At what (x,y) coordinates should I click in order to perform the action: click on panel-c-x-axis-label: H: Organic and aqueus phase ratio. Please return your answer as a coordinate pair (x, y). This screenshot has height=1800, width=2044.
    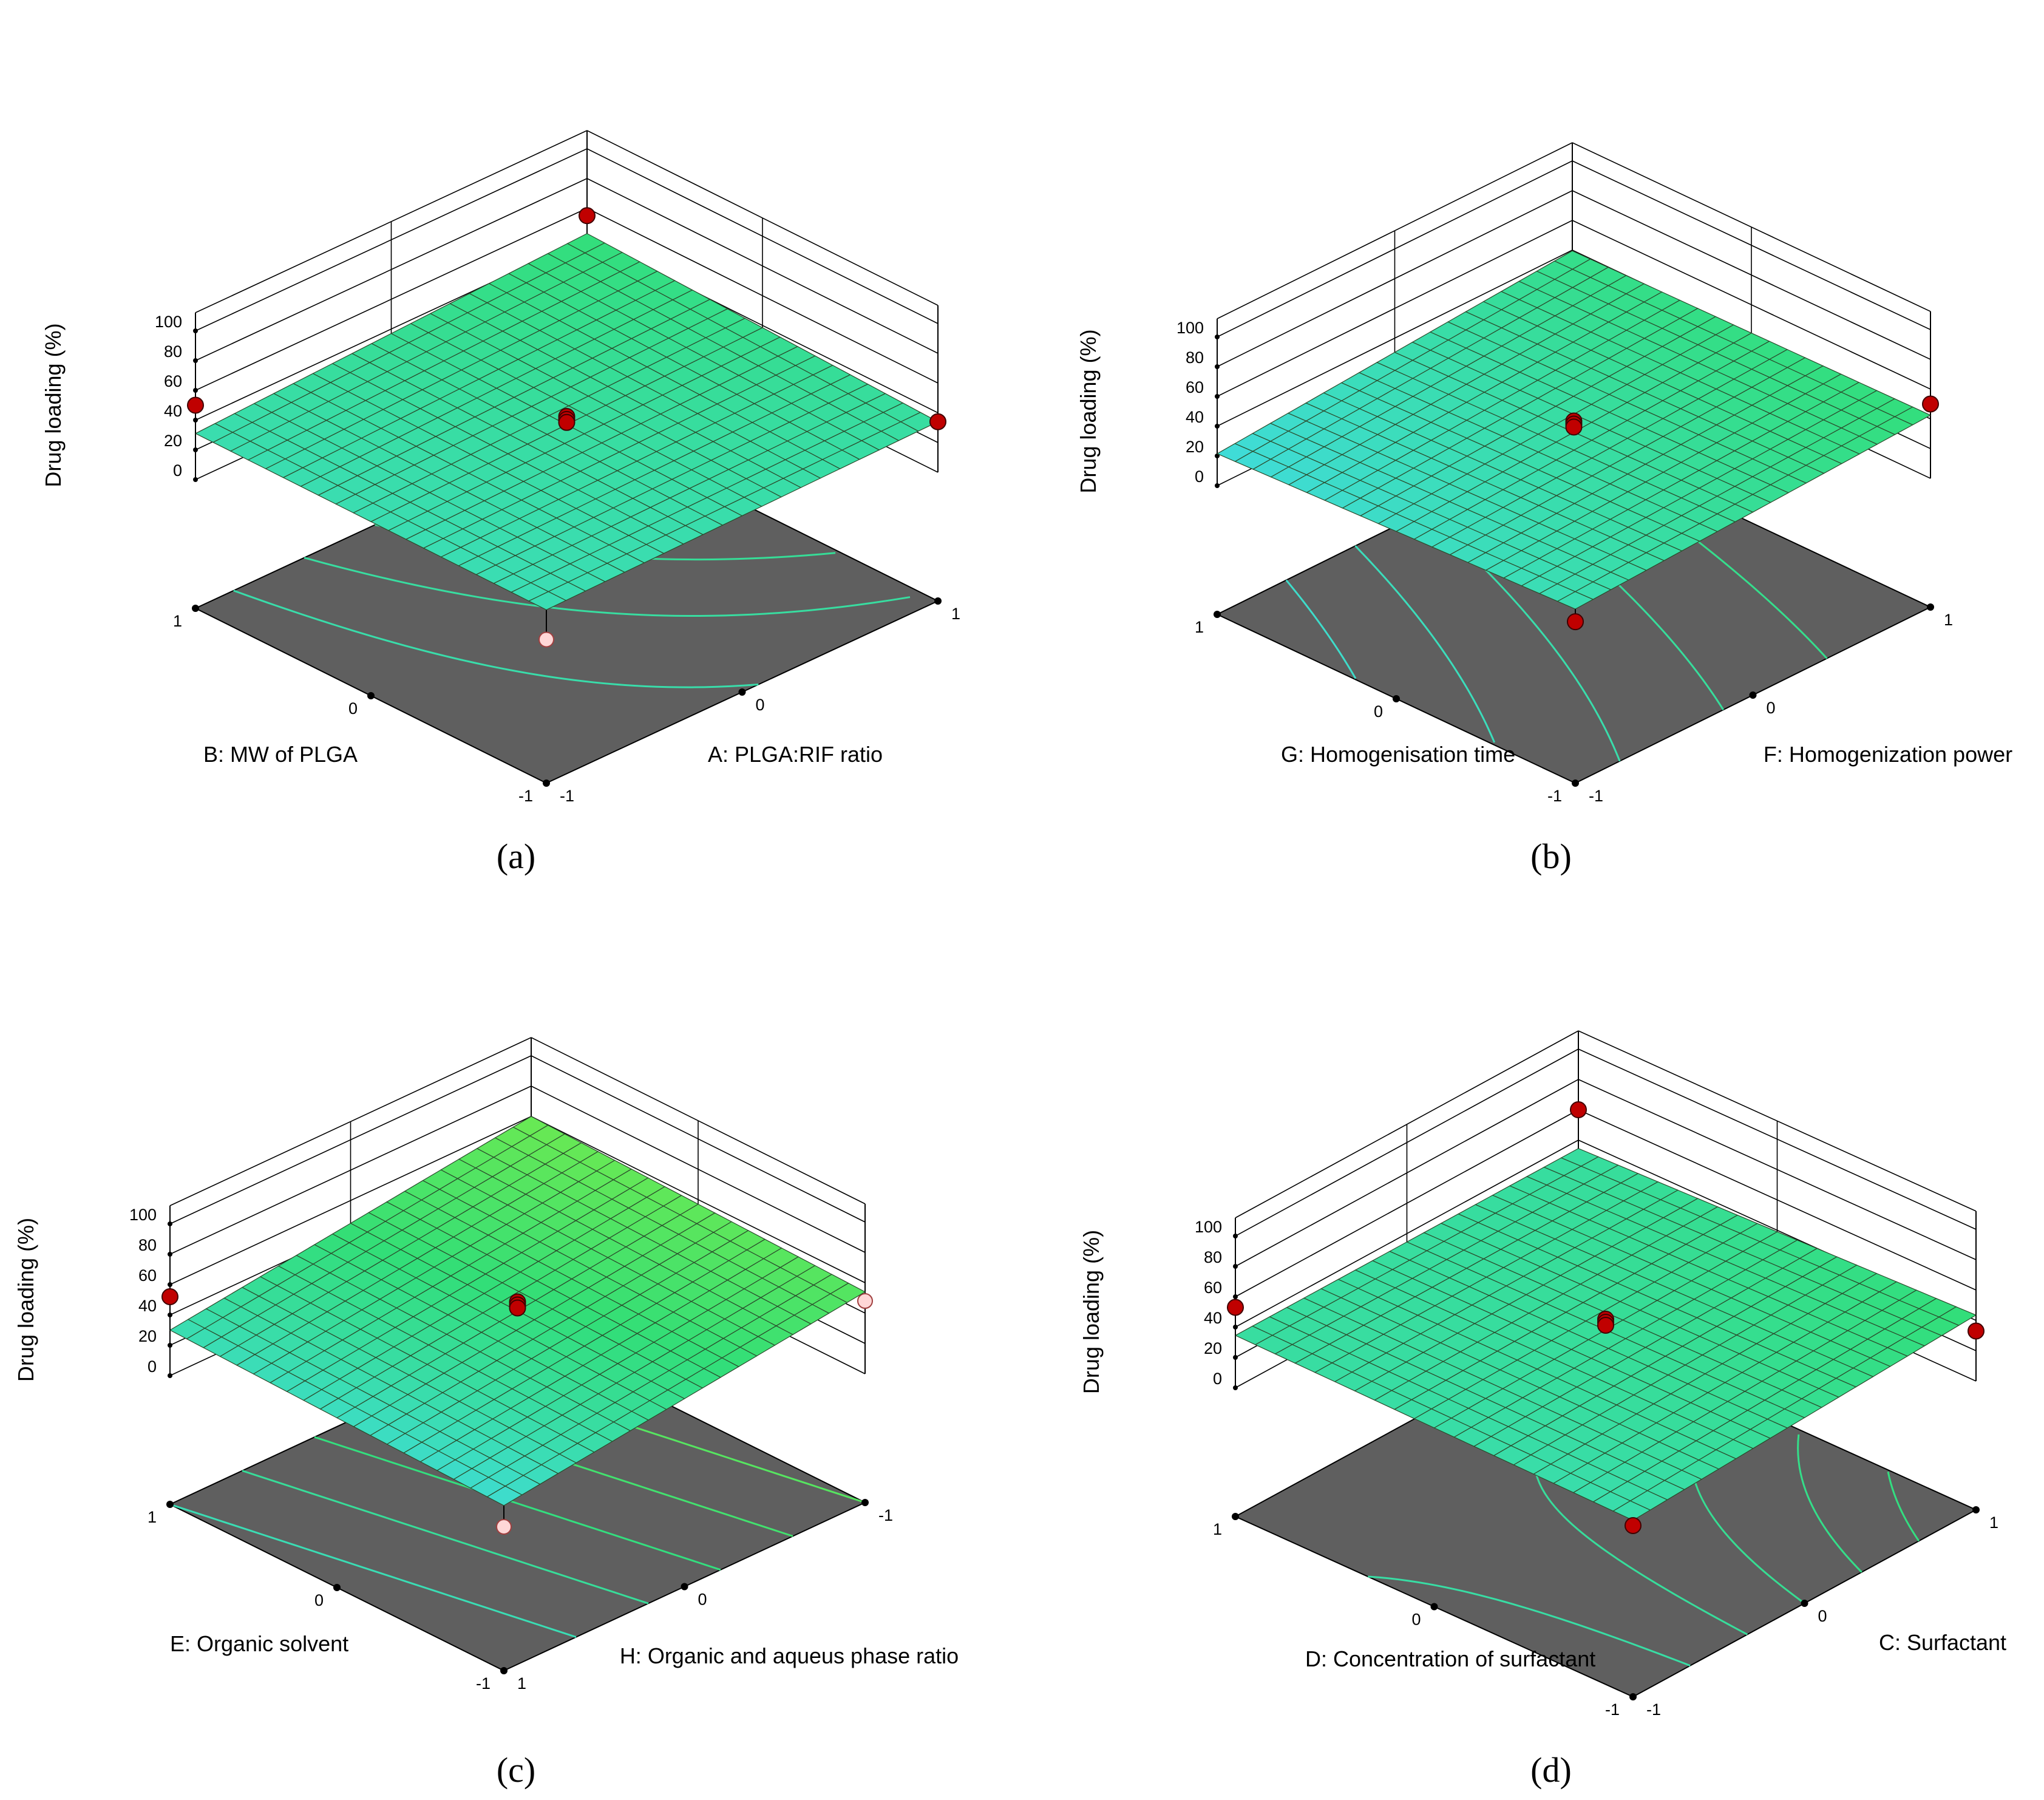
    Looking at the image, I should click on (790, 1655).